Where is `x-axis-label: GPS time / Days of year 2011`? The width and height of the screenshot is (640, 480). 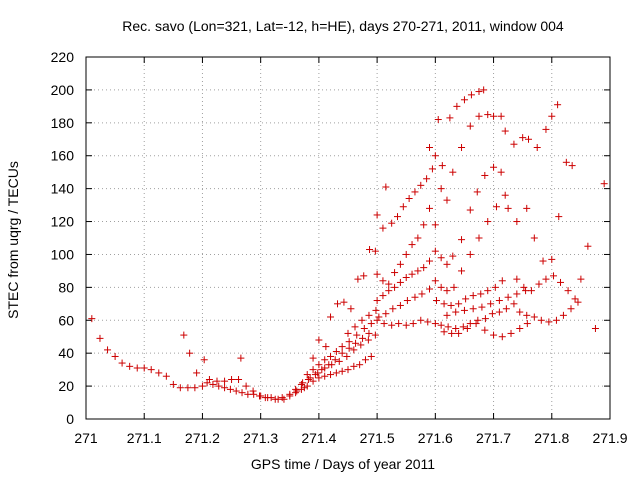
x-axis-label: GPS time / Days of year 2011 is located at coordinates (343, 464).